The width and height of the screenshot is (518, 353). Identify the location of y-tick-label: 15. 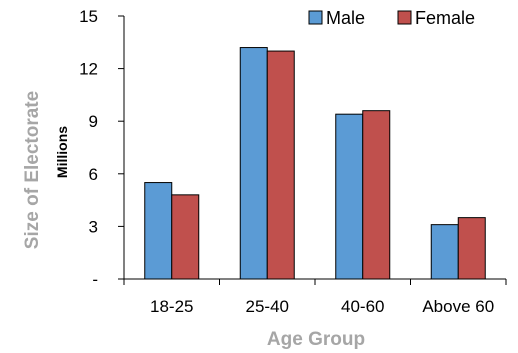
(88, 16).